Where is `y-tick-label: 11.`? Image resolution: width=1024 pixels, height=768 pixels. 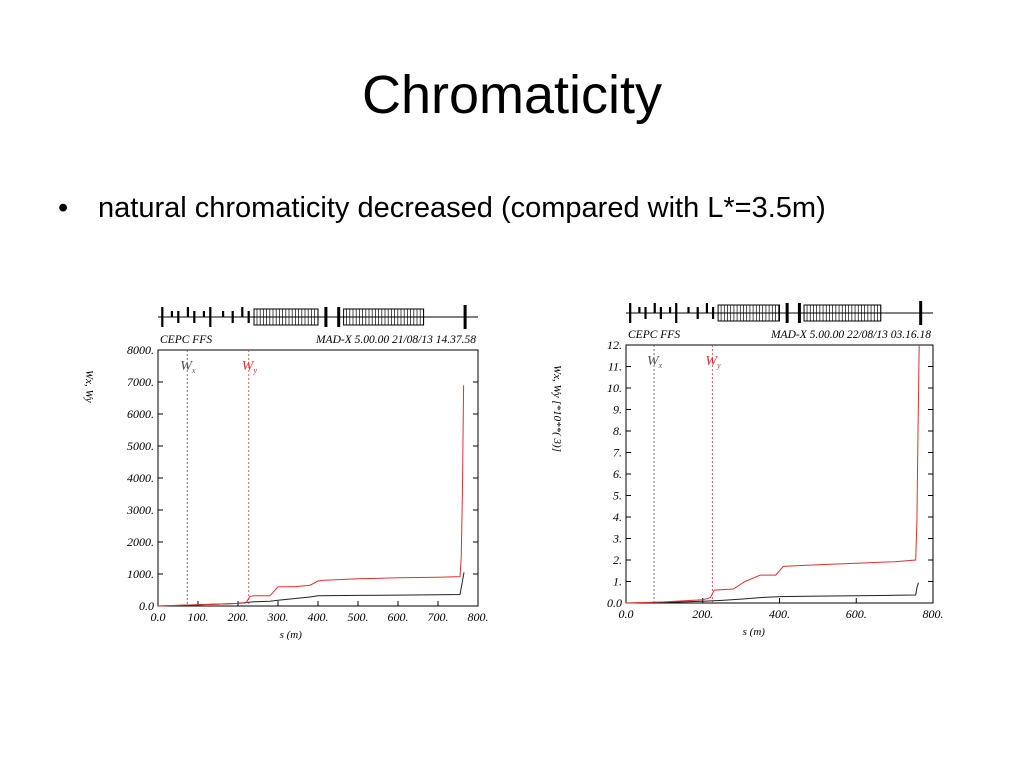
y-tick-label: 11. is located at coordinates (615, 367).